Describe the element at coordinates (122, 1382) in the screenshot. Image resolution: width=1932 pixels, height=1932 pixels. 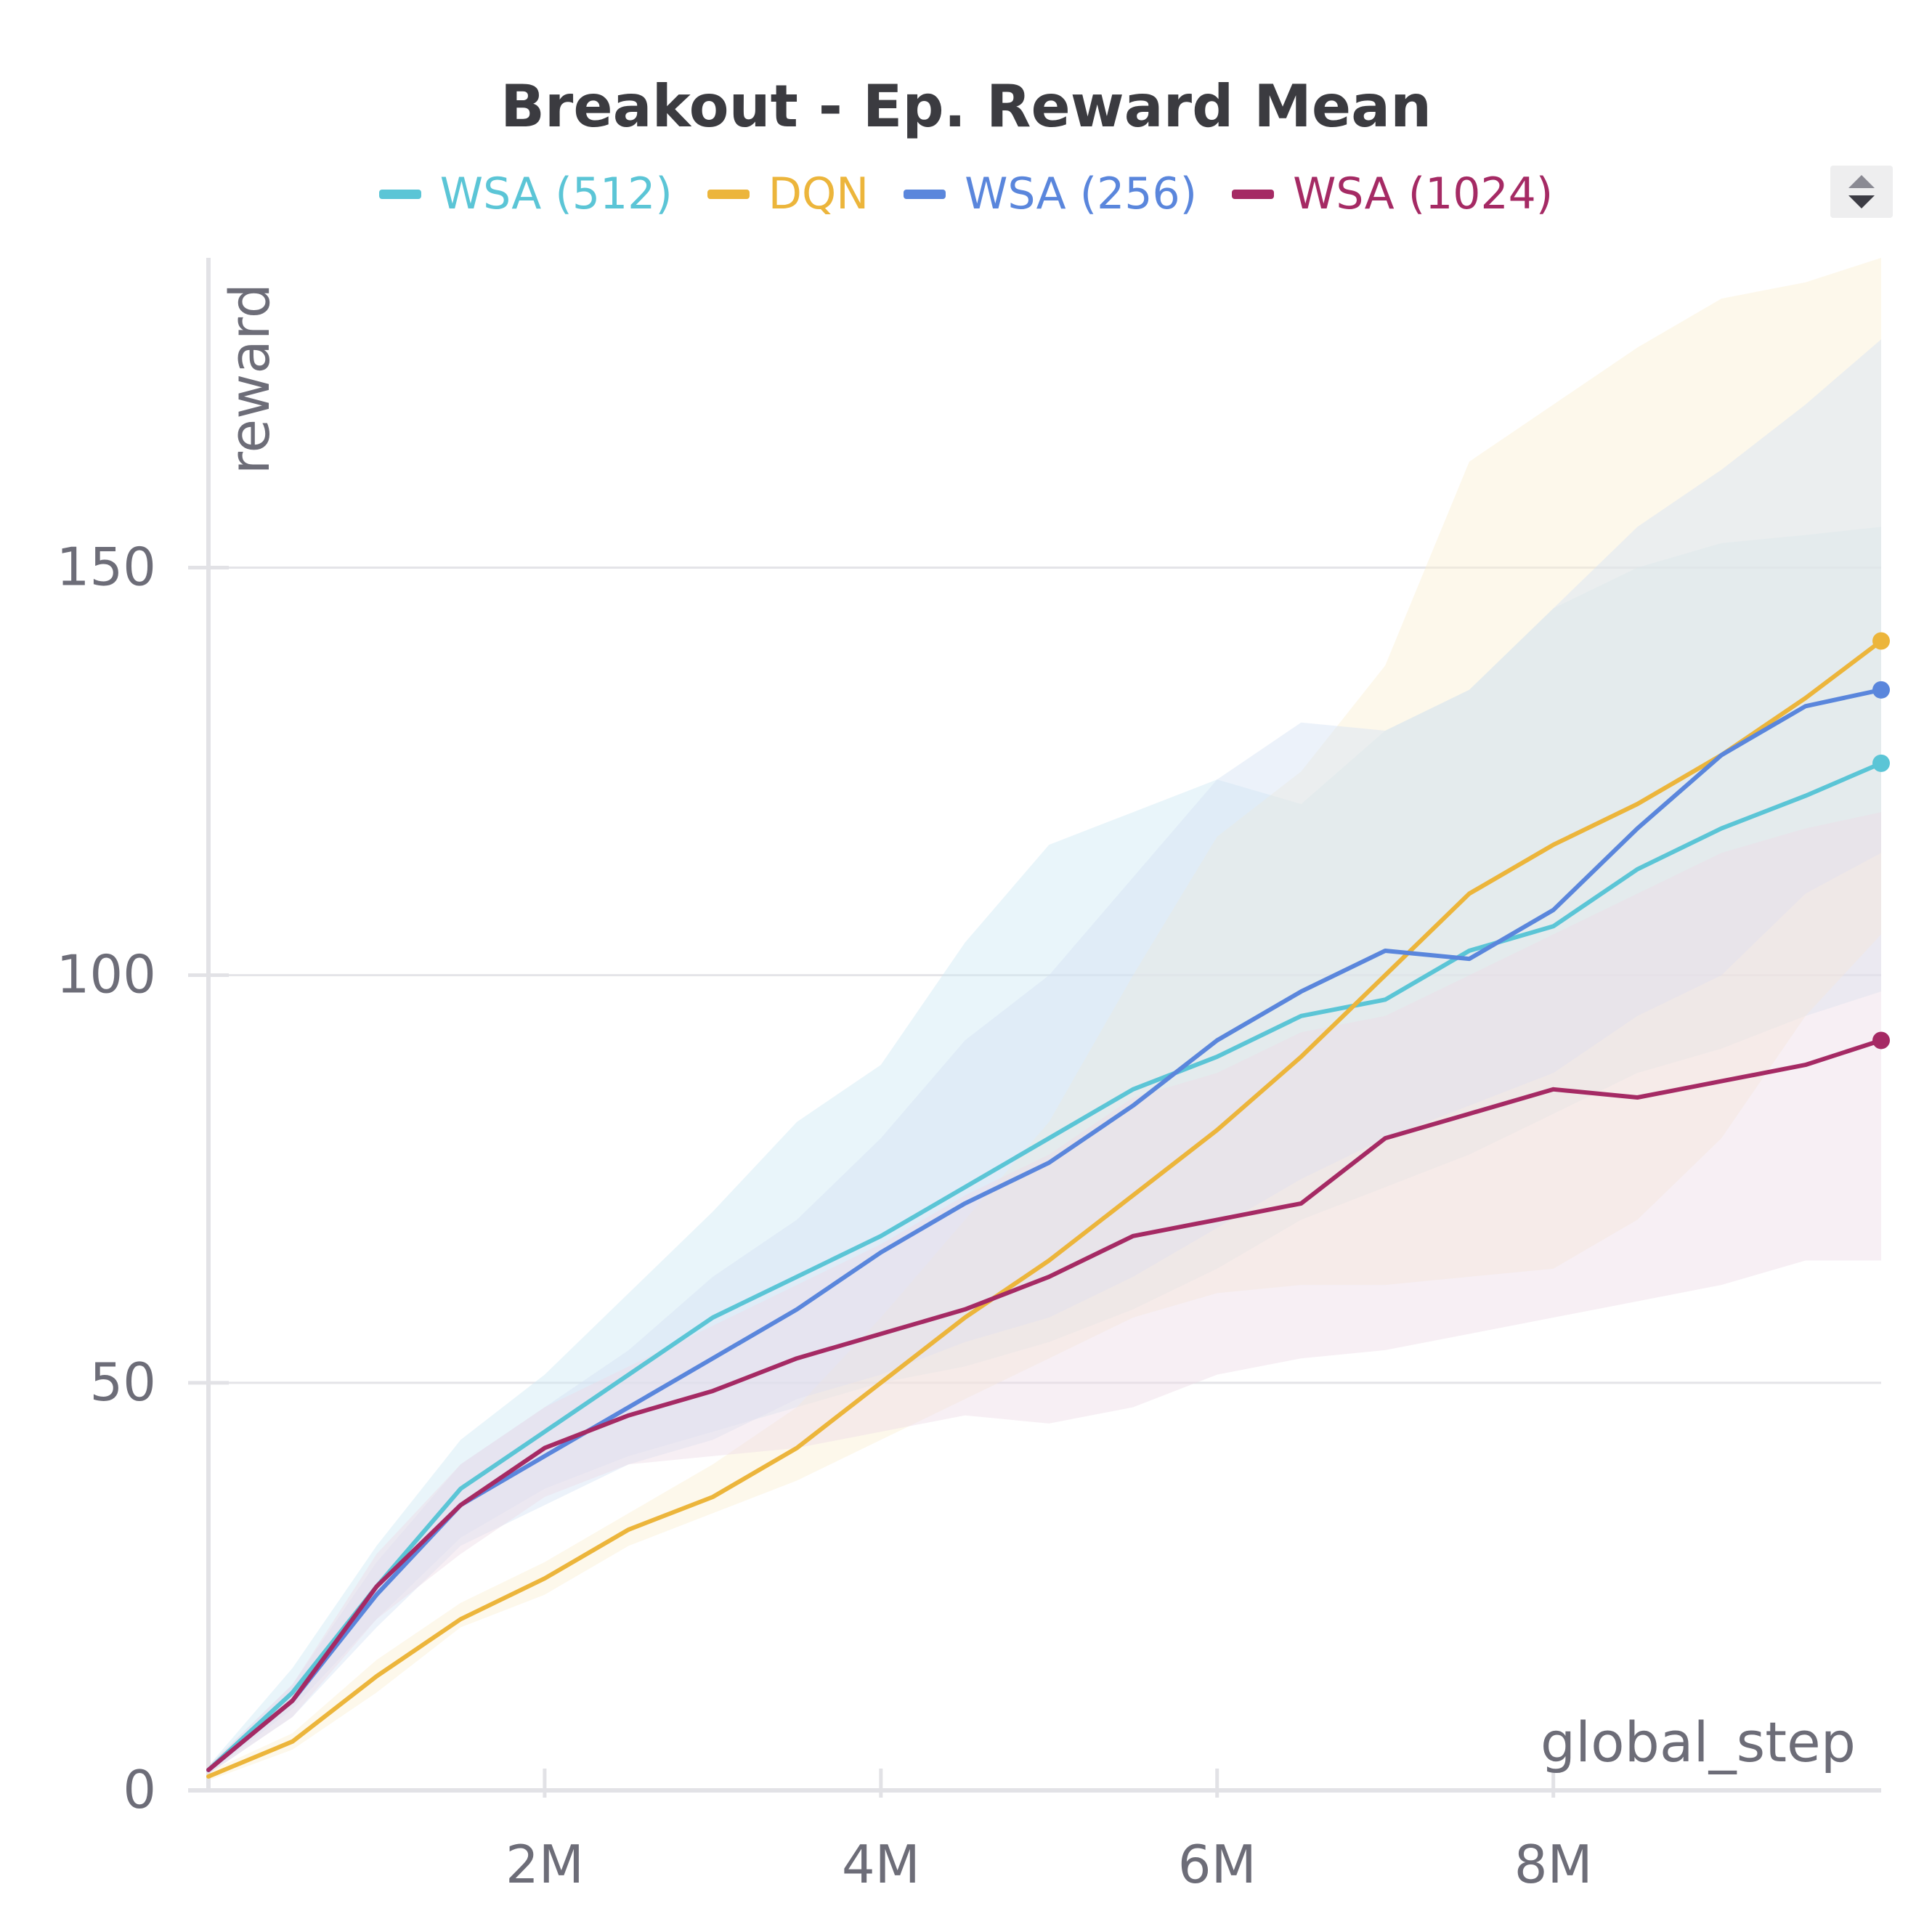
I see `y-tick-label: 50` at that location.